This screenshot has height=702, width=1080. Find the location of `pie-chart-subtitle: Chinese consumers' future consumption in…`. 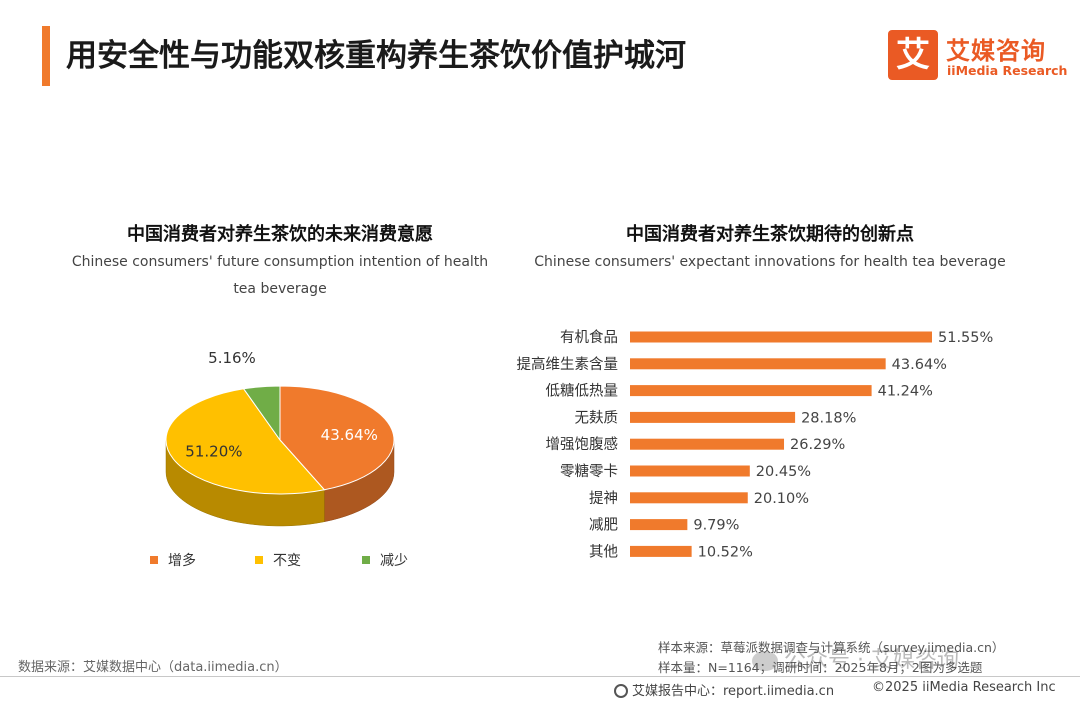

pie-chart-subtitle: Chinese consumers' future consumption in… is located at coordinates (280, 275).